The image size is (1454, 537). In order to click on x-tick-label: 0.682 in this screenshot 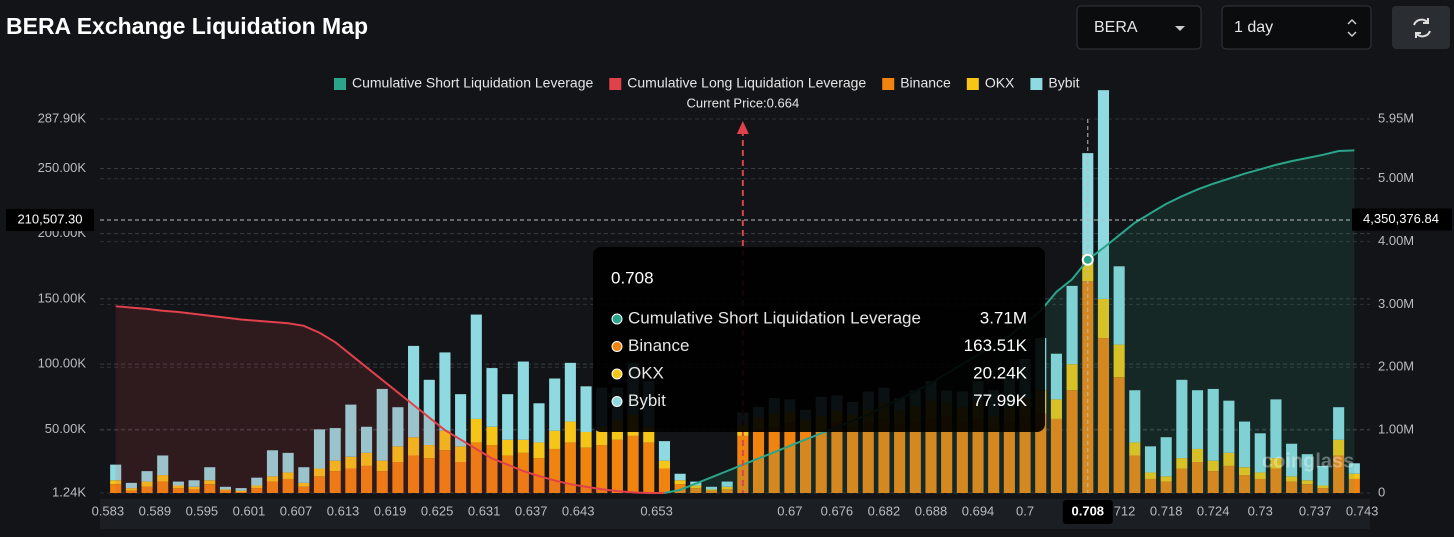, I will do `click(884, 510)`.